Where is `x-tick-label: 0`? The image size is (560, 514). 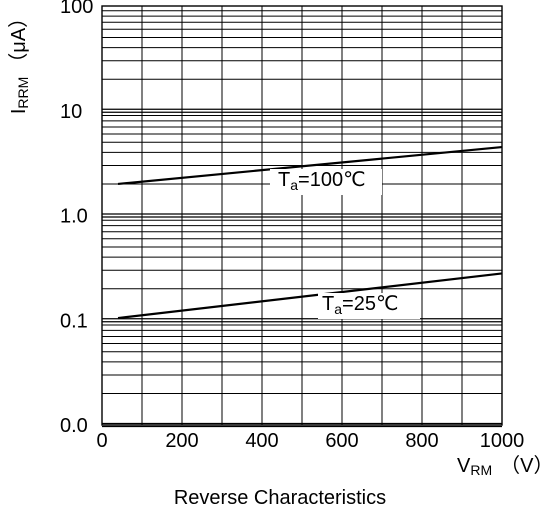 x-tick-label: 0 is located at coordinates (101, 441).